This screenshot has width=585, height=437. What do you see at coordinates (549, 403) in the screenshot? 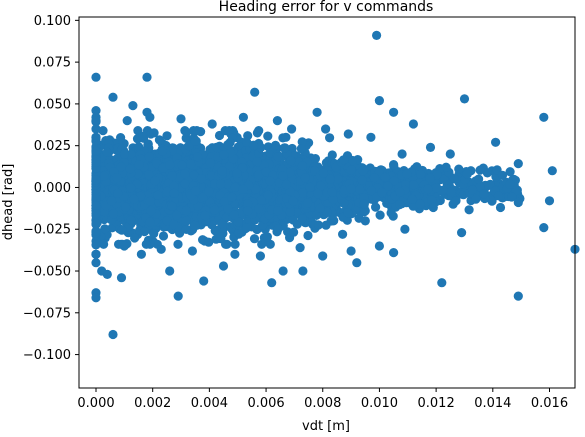
I see `x-tick-label: 0.016` at bounding box center [549, 403].